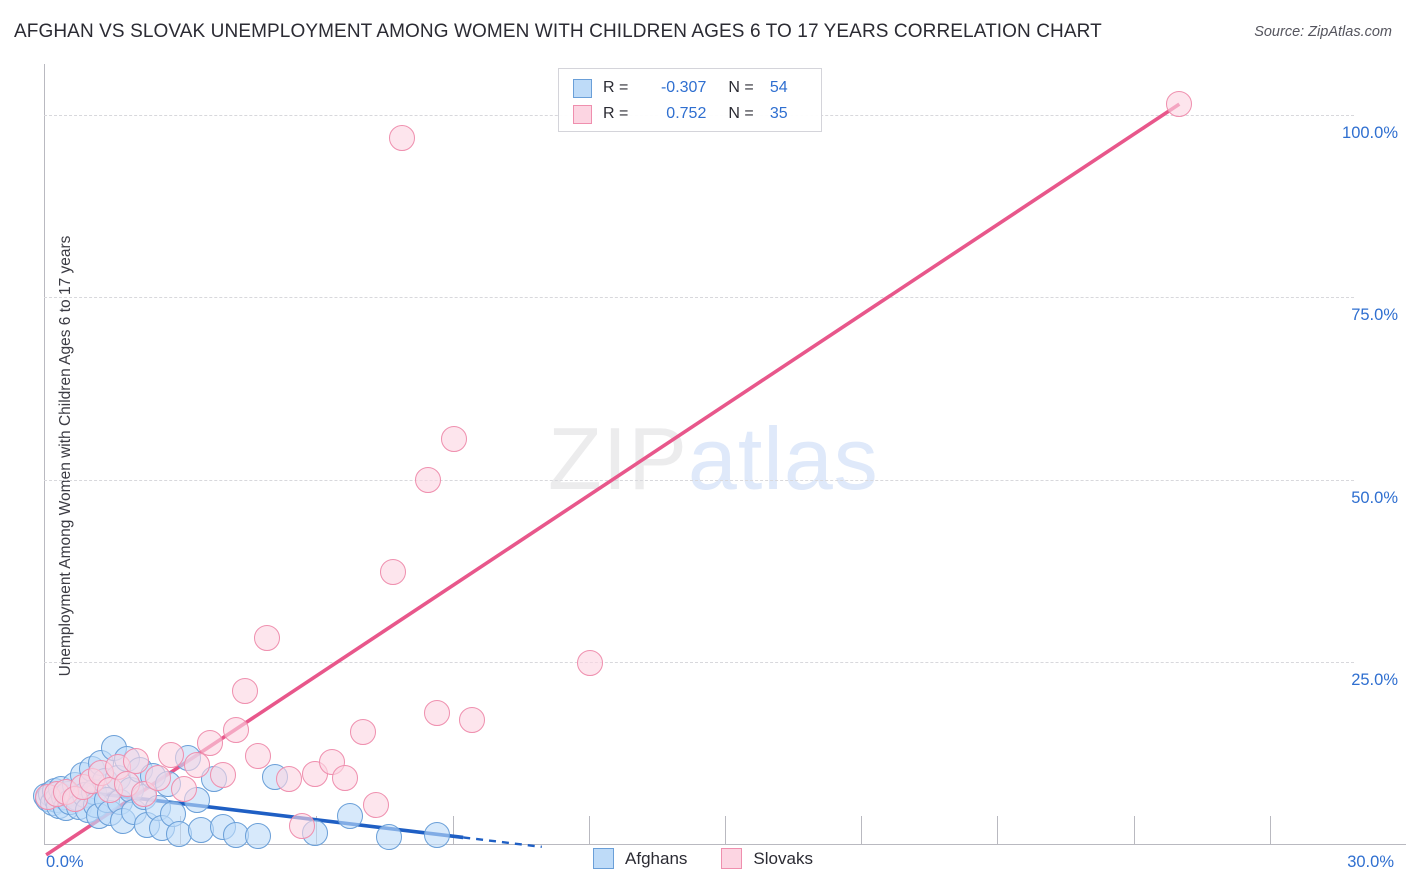  Describe the element at coordinates (741, 87) in the screenshot. I see `stats-n-label-afghans: N =` at that location.